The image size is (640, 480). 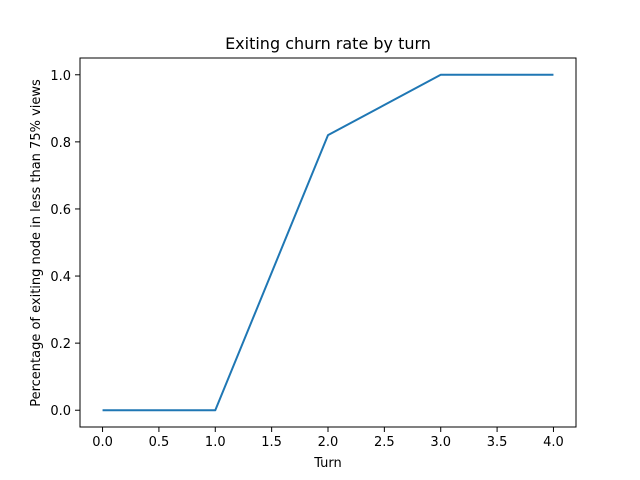 I want to click on x-tick-label: 2.5, so click(x=384, y=442).